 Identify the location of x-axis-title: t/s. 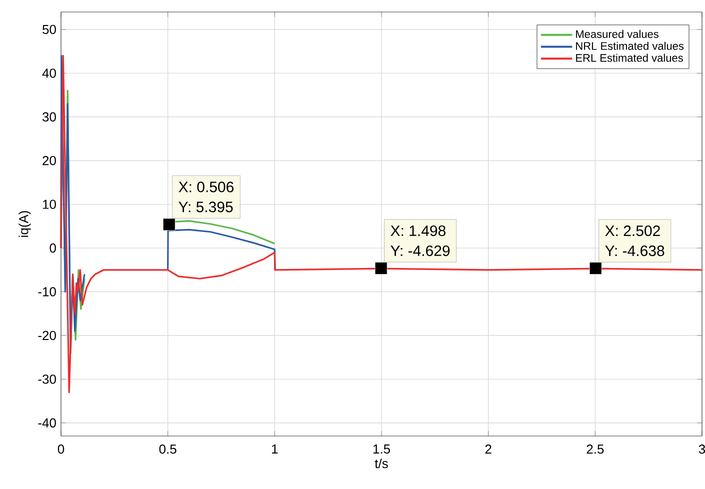
(381, 463).